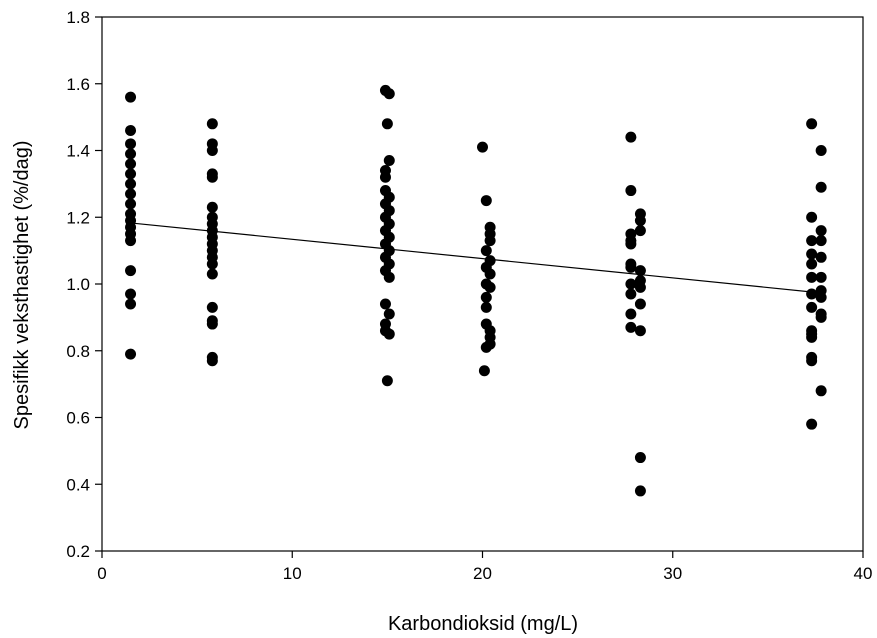 This screenshot has height=638, width=877. Describe the element at coordinates (78, 484) in the screenshot. I see `y-tick-label: 0.4` at that location.